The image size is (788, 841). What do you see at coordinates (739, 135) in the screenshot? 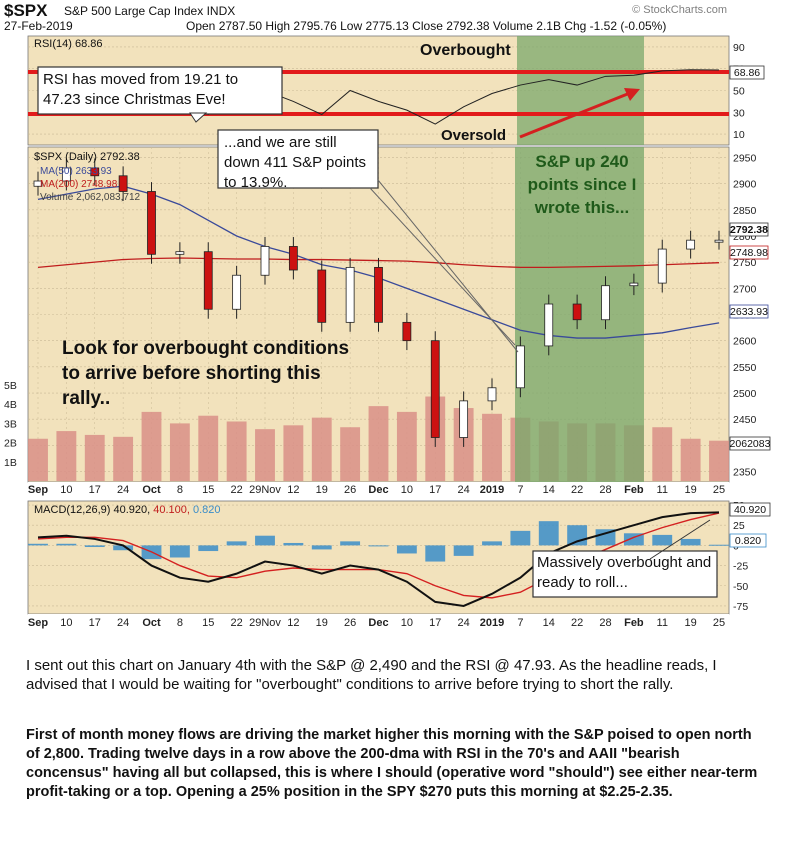
I see `rsi-tick-label: 10` at bounding box center [739, 135].